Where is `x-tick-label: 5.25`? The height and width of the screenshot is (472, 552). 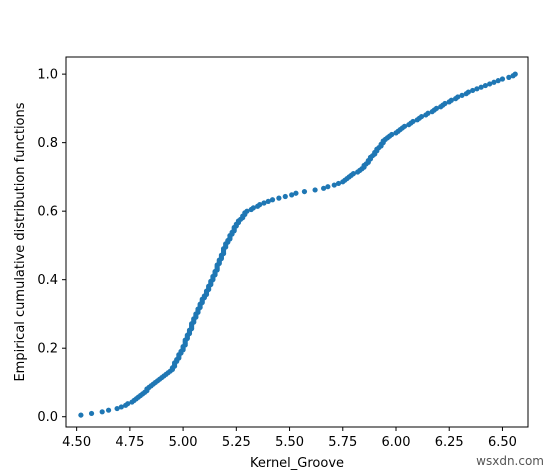 x-tick-label: 5.25 is located at coordinates (236, 442).